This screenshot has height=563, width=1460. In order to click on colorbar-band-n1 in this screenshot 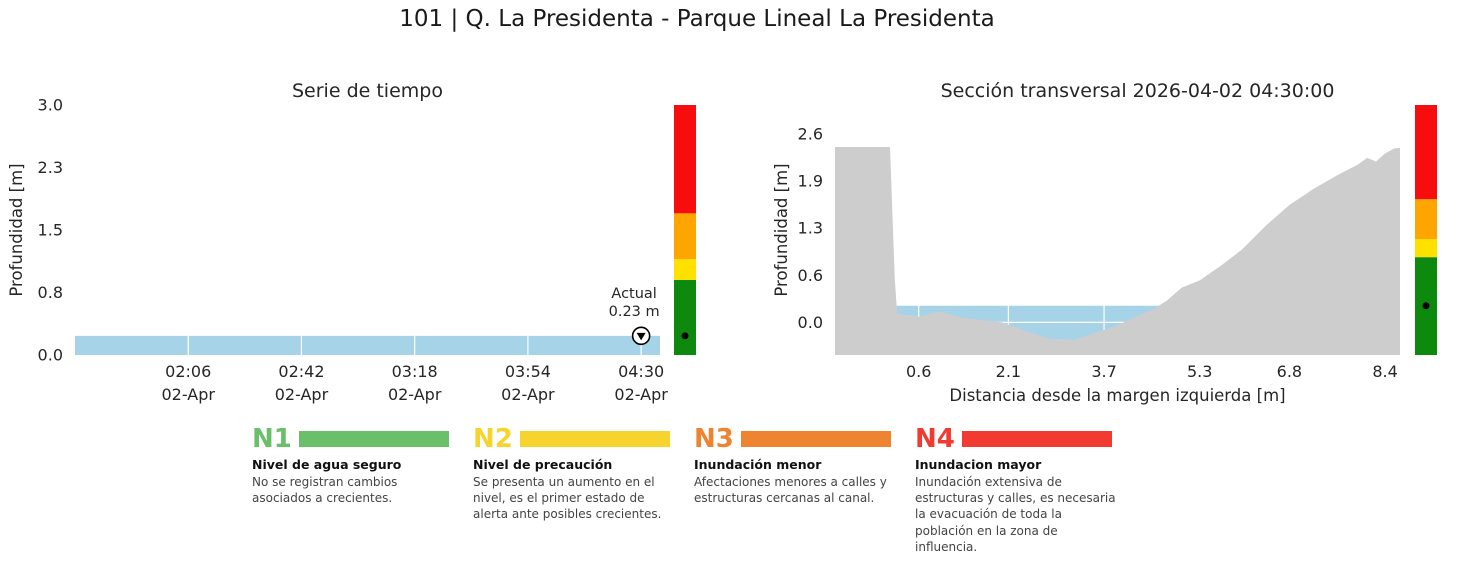, I will do `click(685, 317)`.